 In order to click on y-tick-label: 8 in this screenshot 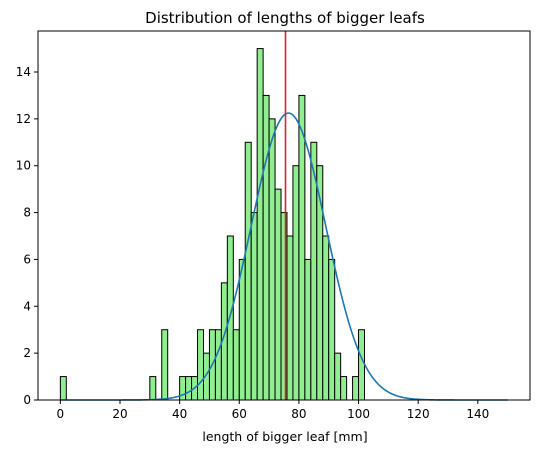, I will do `click(27, 213)`.